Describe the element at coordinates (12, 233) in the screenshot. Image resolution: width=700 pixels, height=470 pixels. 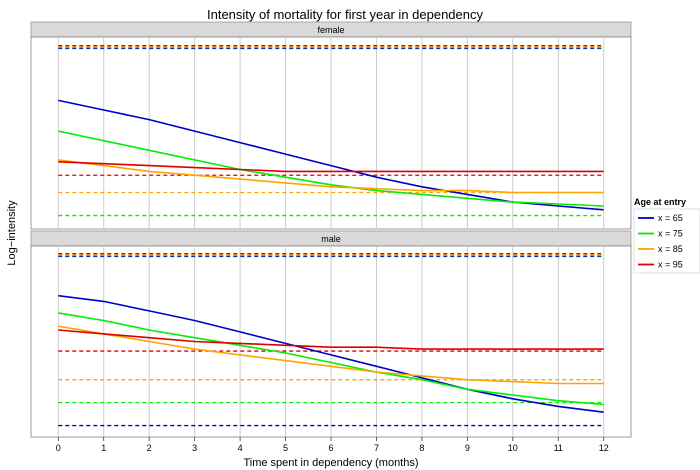
I see `y-axis-label: Log−intensity` at that location.